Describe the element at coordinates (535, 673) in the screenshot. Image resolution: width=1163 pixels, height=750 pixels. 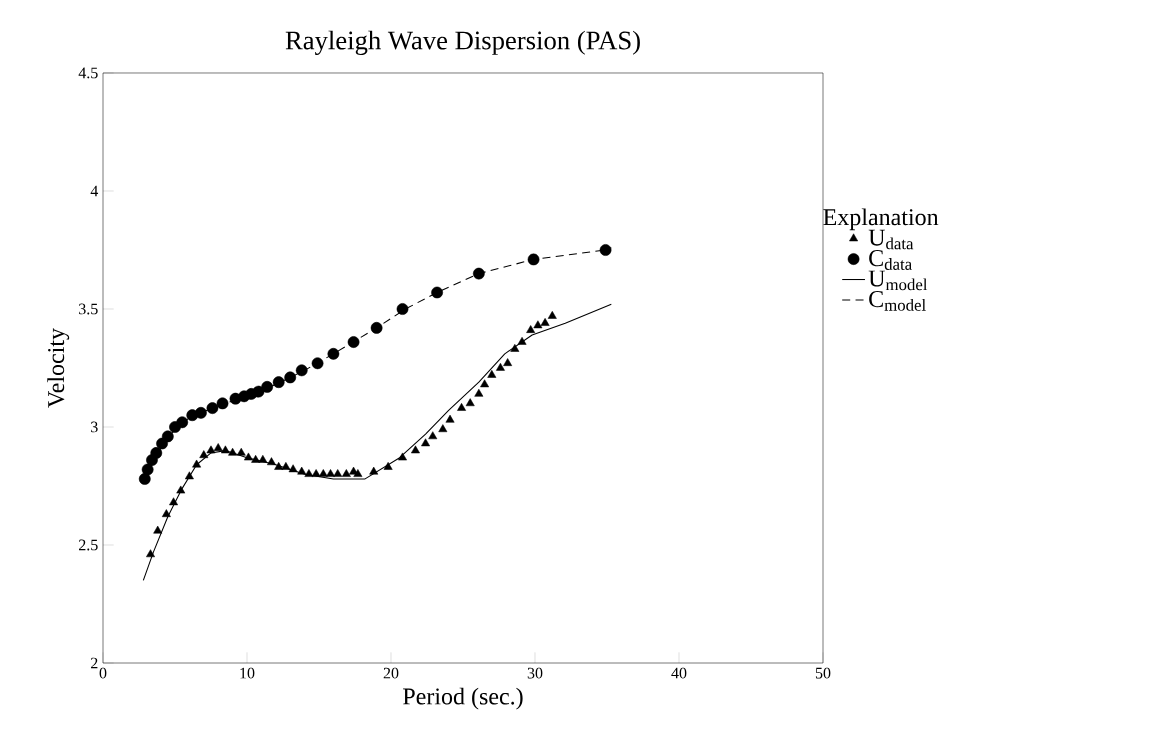
I see `x-tick-label: 30` at that location.